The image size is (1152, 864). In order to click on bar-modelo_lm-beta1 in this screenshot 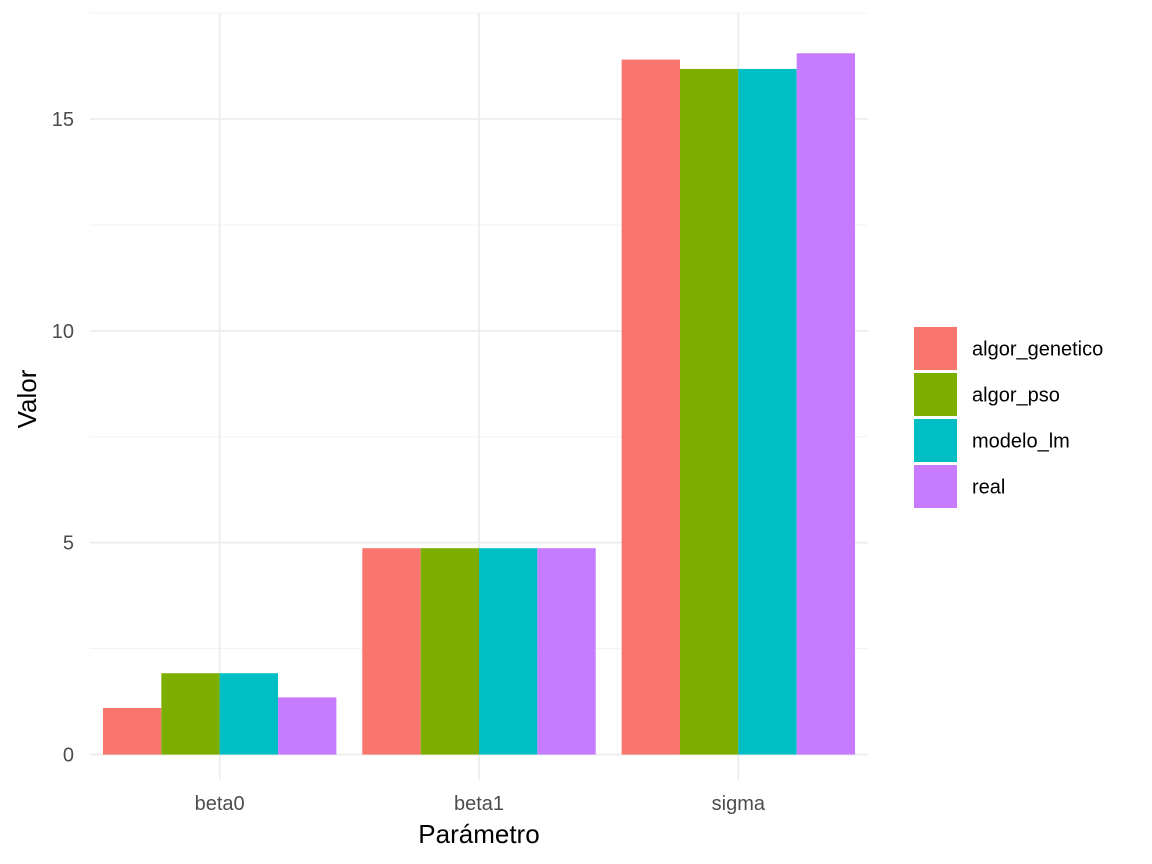, I will do `click(508, 651)`.